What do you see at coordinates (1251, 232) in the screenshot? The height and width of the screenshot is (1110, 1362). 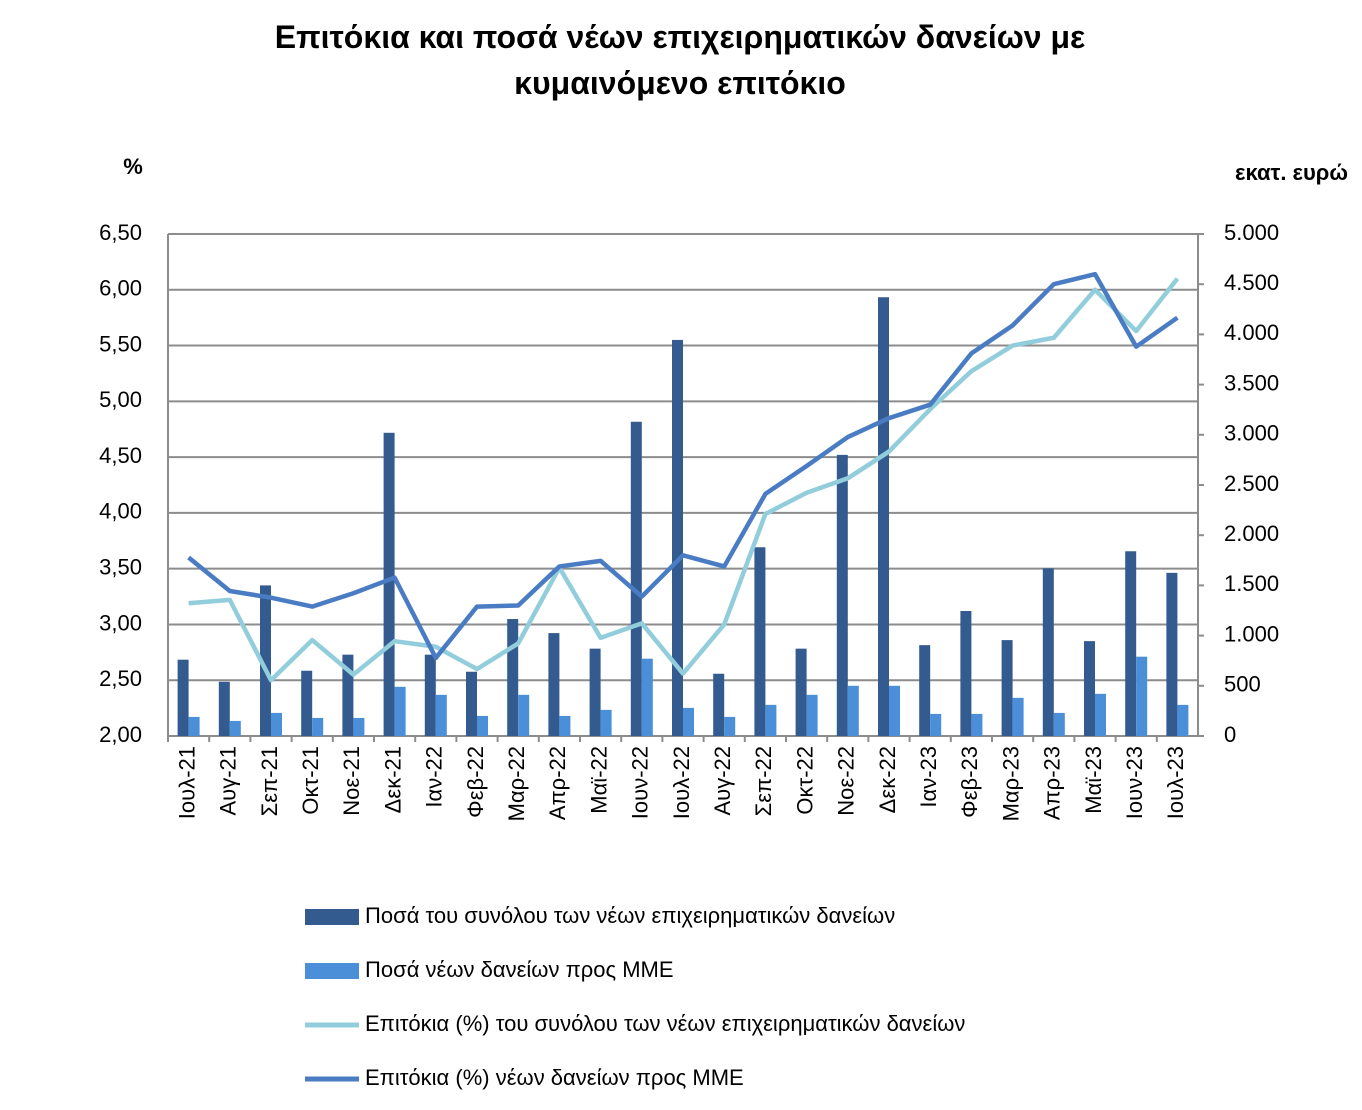 I see `y2-tick-label: 5.000` at bounding box center [1251, 232].